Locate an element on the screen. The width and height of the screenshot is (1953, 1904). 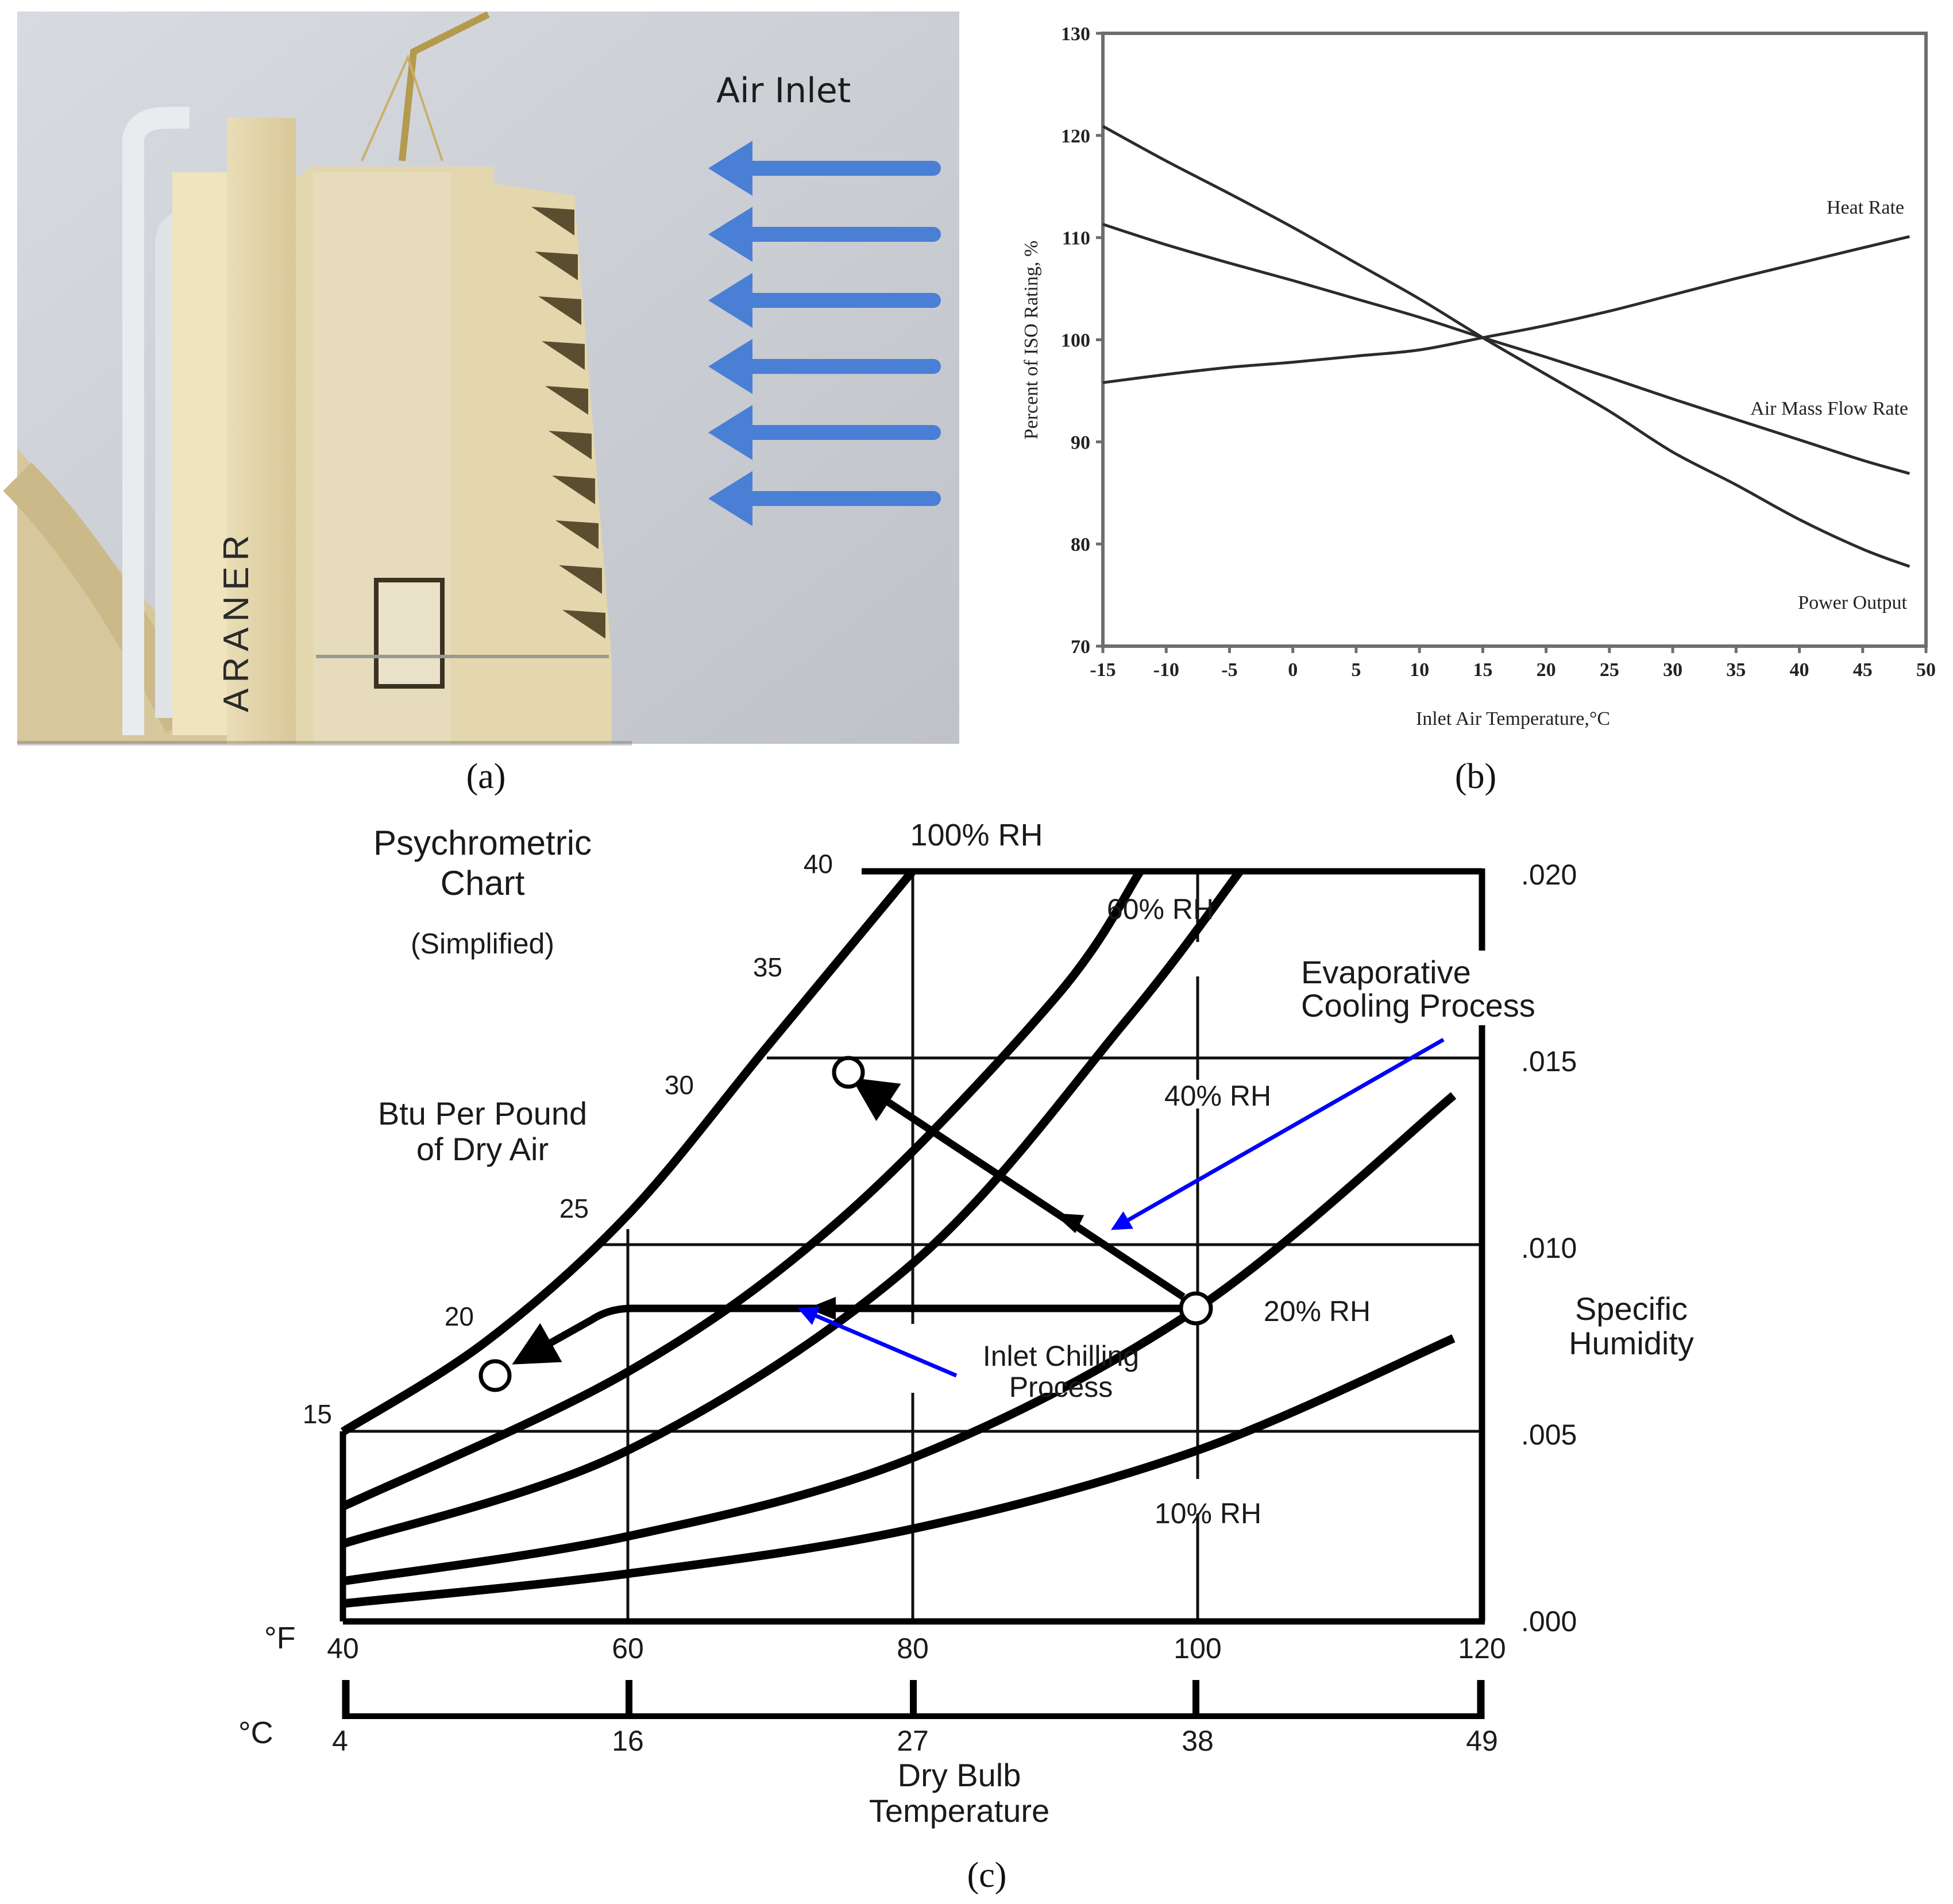
f-tick-120: 120 is located at coordinates (1482, 1648).